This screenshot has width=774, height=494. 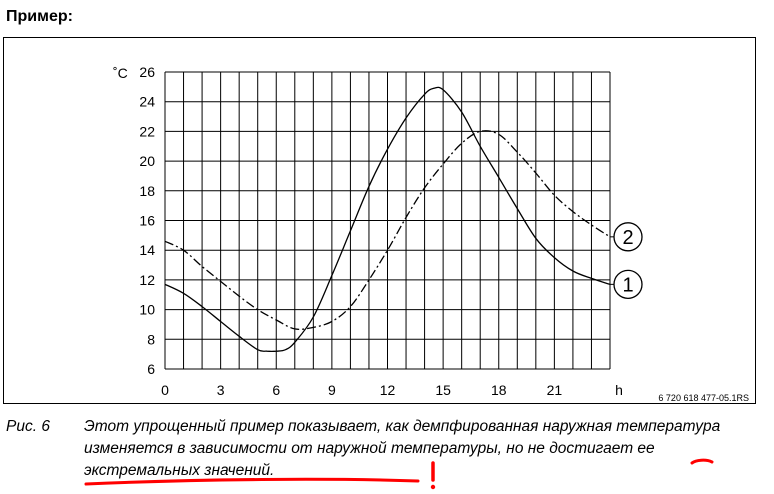 What do you see at coordinates (147, 102) in the screenshot?
I see `y-tick-label: 24` at bounding box center [147, 102].